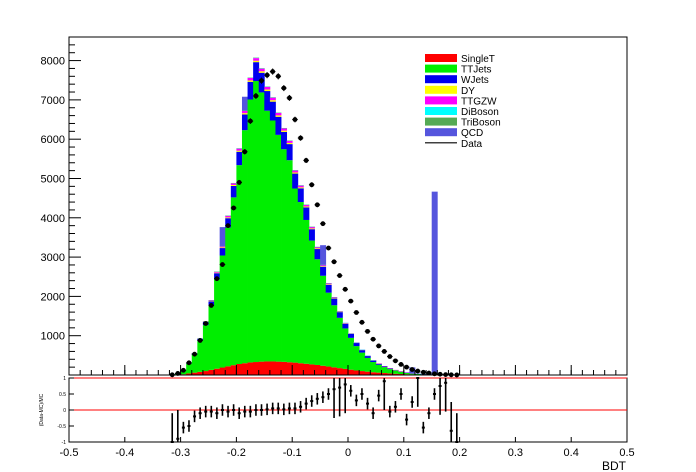 The height and width of the screenshot is (472, 696). What do you see at coordinates (403, 453) in the screenshot?
I see `x-tick-label: 0.1` at bounding box center [403, 453].